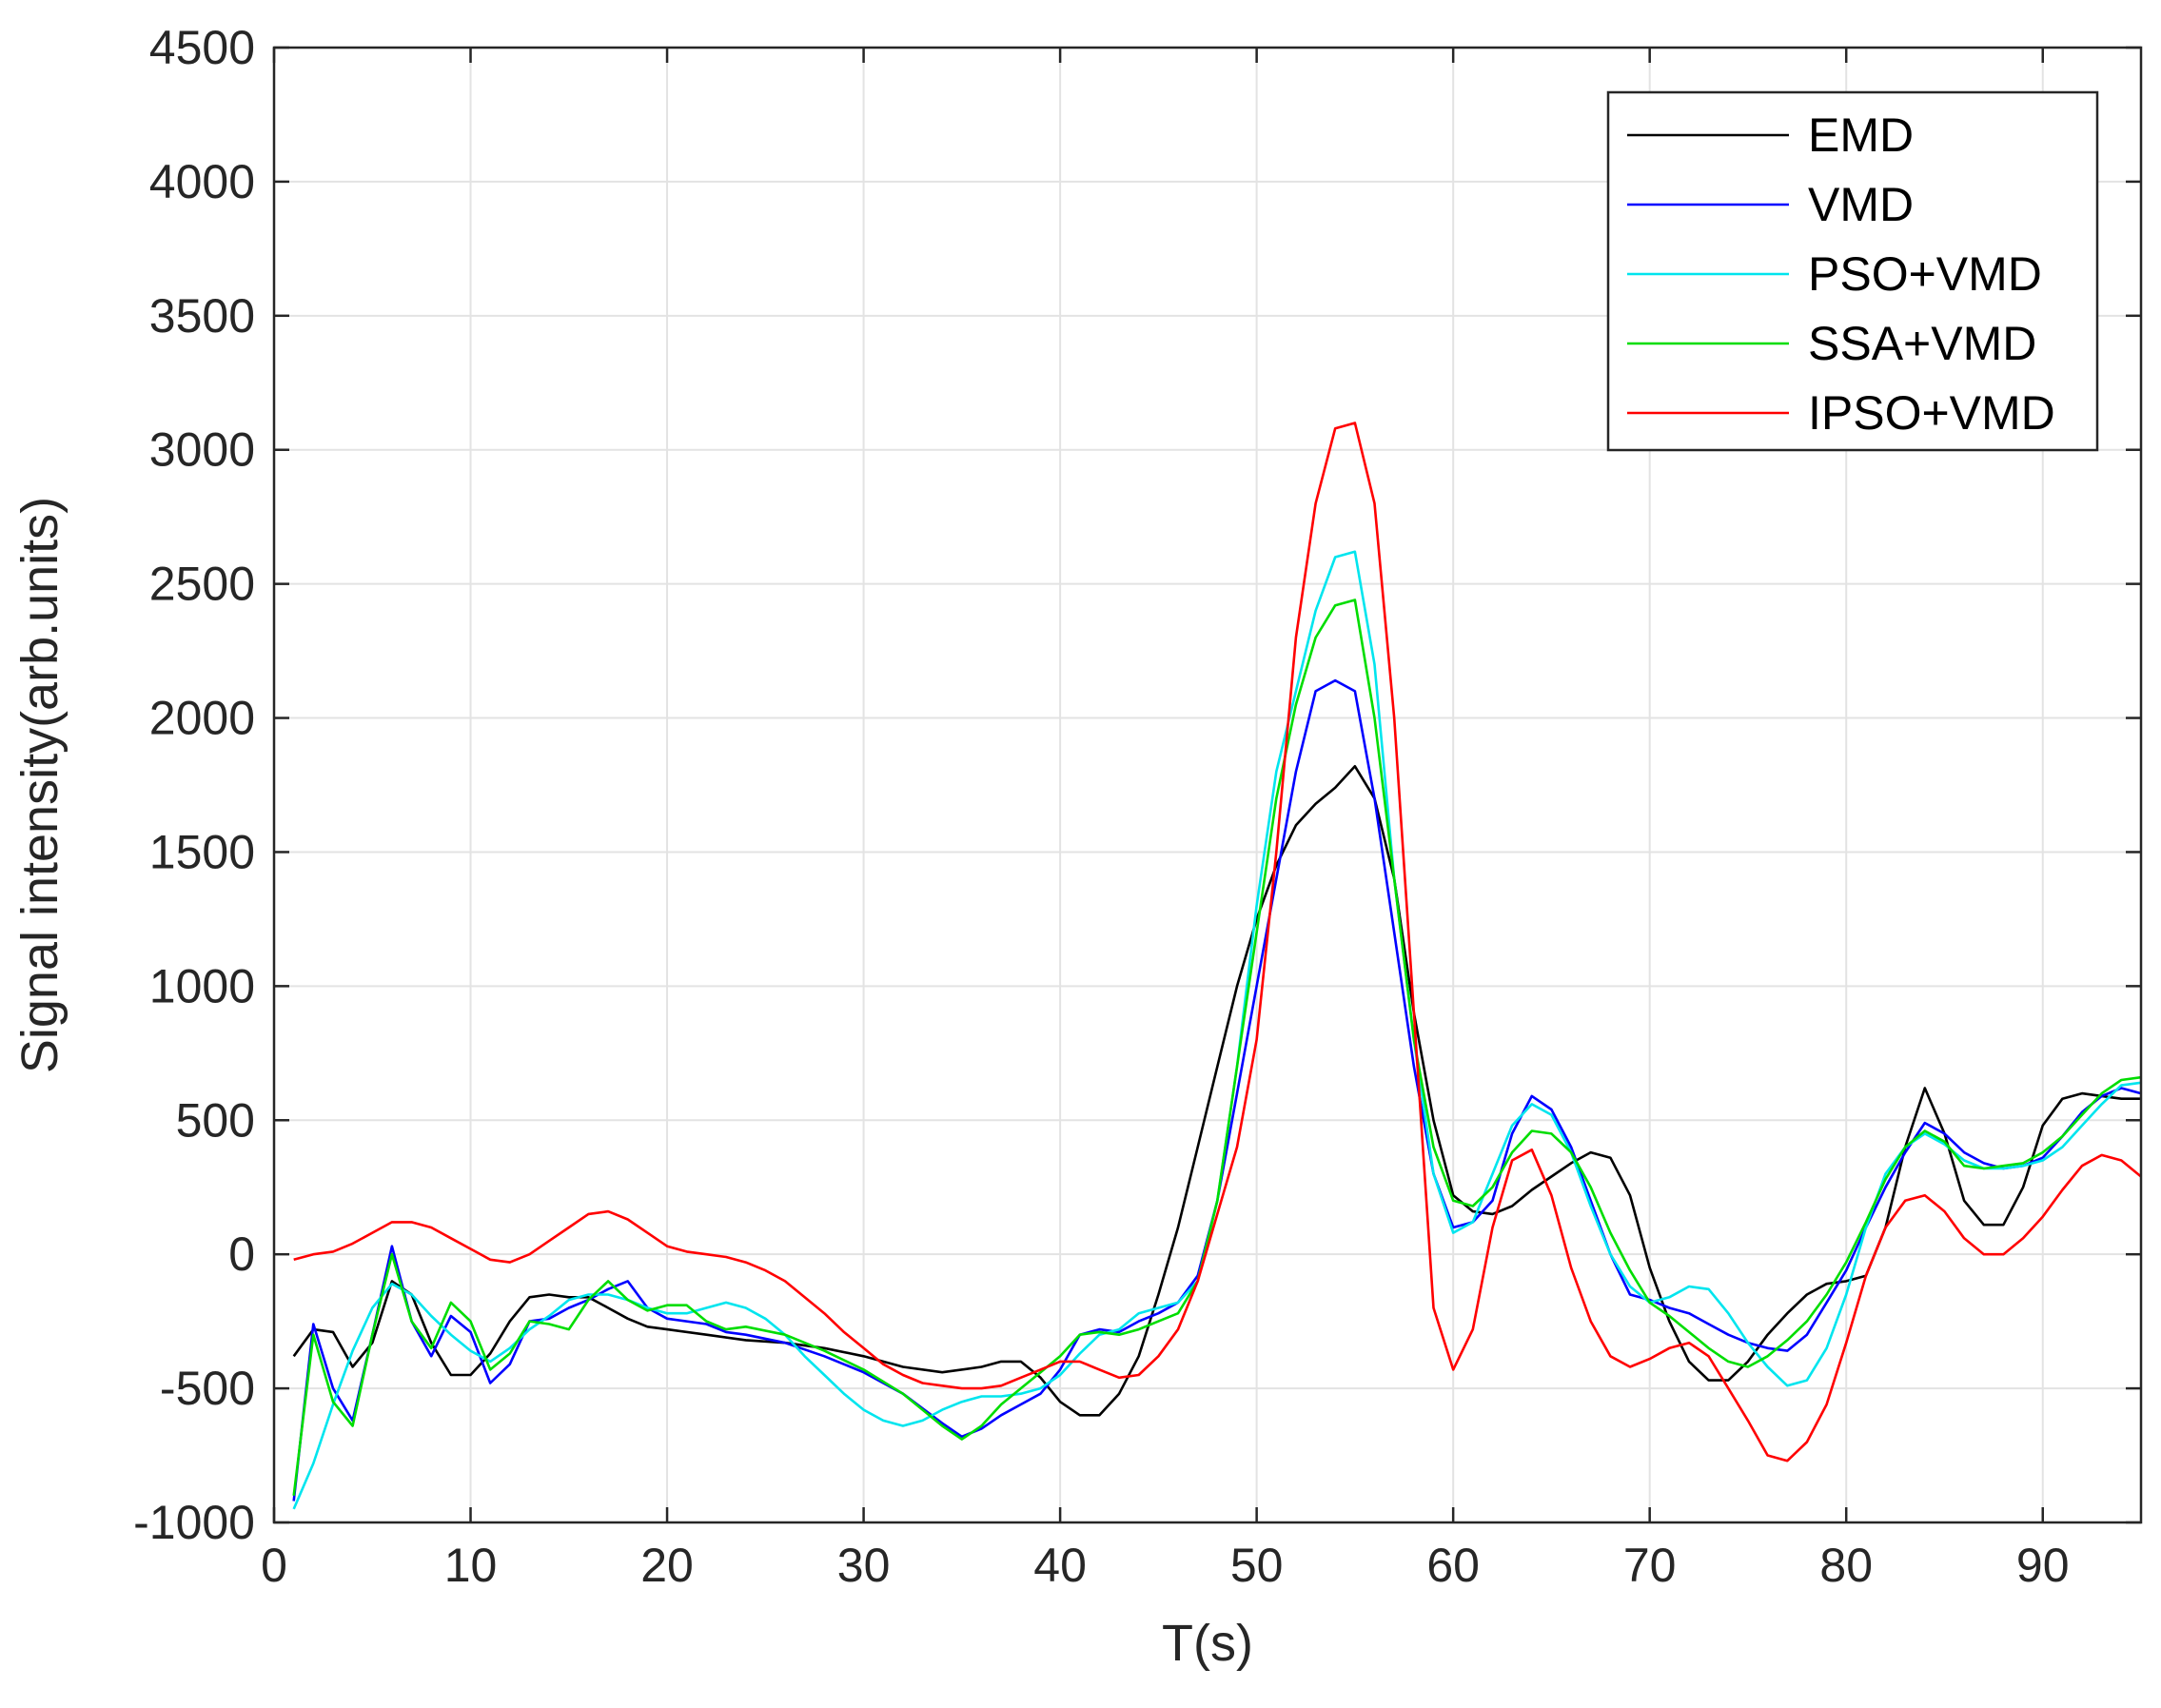 This screenshot has height=1708, width=2161. What do you see at coordinates (1207, 1643) in the screenshot?
I see `x-axis-label: T(s)` at bounding box center [1207, 1643].